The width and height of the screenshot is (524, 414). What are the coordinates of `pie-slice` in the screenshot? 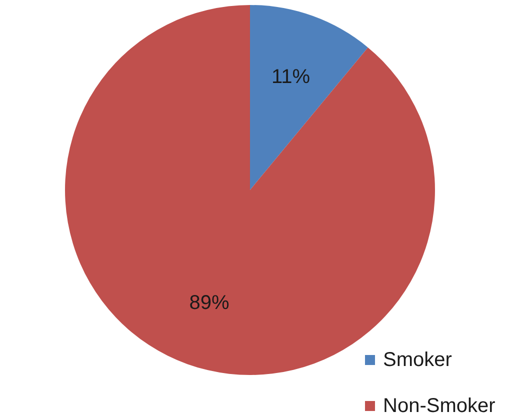 It's located at (309, 97).